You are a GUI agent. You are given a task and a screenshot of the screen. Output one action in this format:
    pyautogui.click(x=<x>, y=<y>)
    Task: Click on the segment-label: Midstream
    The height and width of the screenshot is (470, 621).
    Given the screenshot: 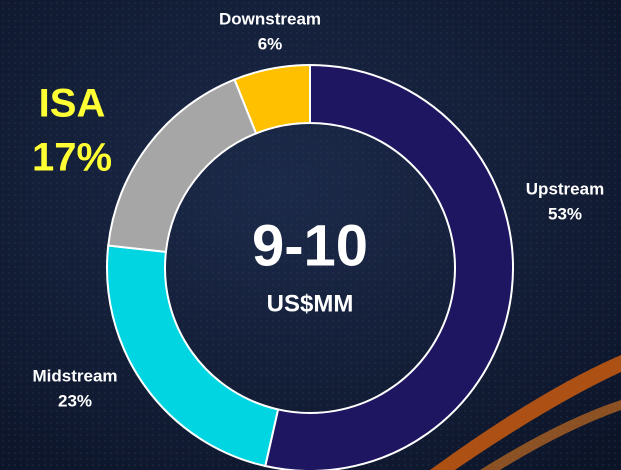 What is the action you would take?
    pyautogui.click(x=74, y=375)
    